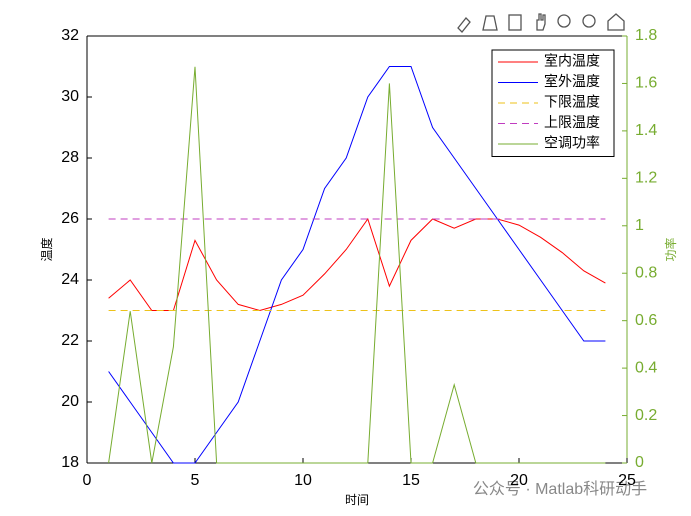  What do you see at coordinates (646, 320) in the screenshot?
I see `y2-tick-label: 0.6` at bounding box center [646, 320].